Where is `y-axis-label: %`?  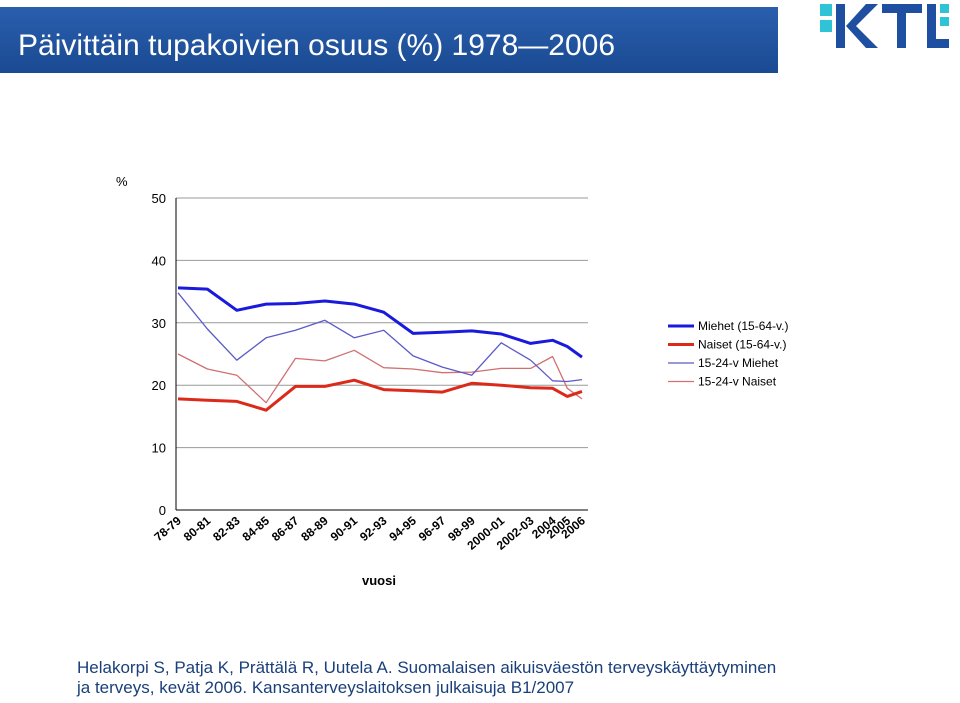
y-axis-label: % is located at coordinates (122, 181).